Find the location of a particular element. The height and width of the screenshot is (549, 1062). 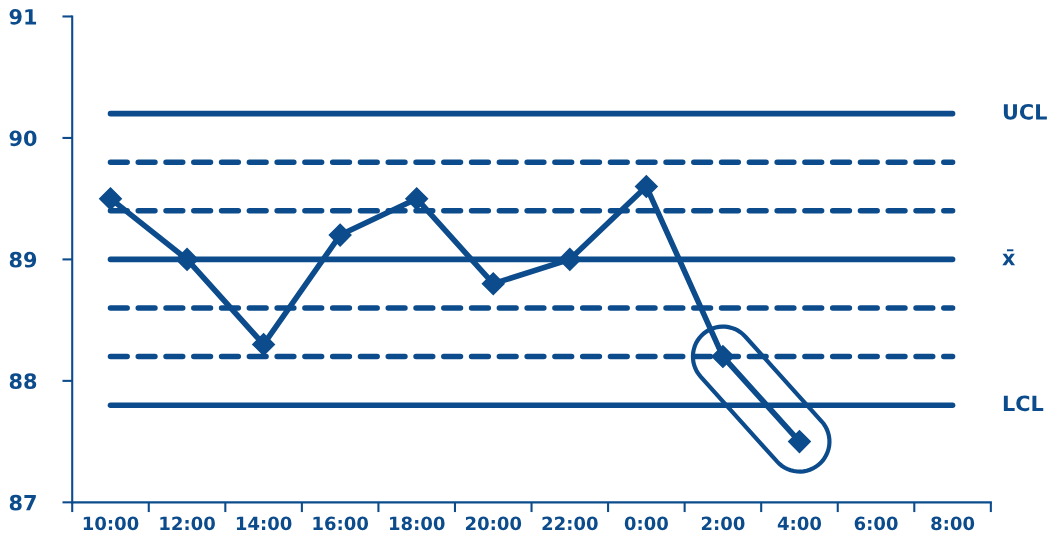

x-tick-label: 12:00 is located at coordinates (187, 523).